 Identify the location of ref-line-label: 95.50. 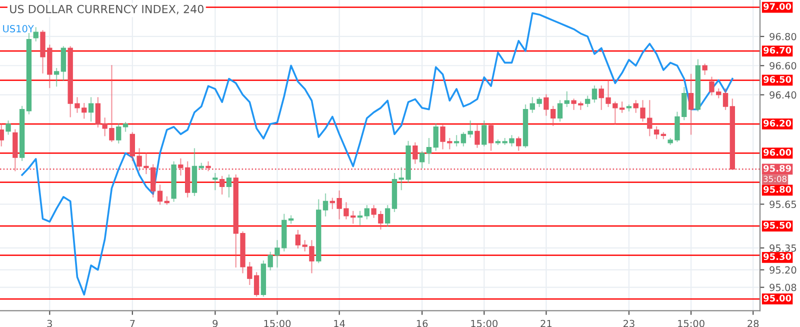
(778, 225).